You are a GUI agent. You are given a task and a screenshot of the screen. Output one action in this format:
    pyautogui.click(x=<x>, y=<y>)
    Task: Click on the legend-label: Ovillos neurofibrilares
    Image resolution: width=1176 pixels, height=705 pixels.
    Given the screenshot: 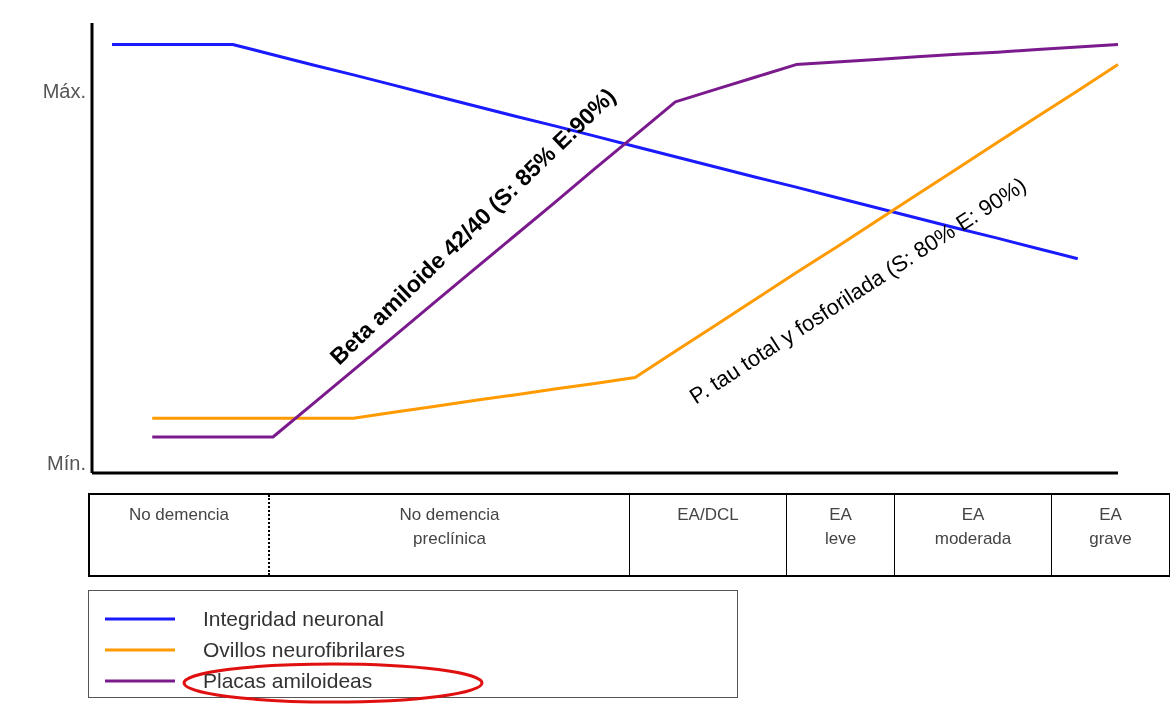 What is the action you would take?
    pyautogui.click(x=304, y=649)
    